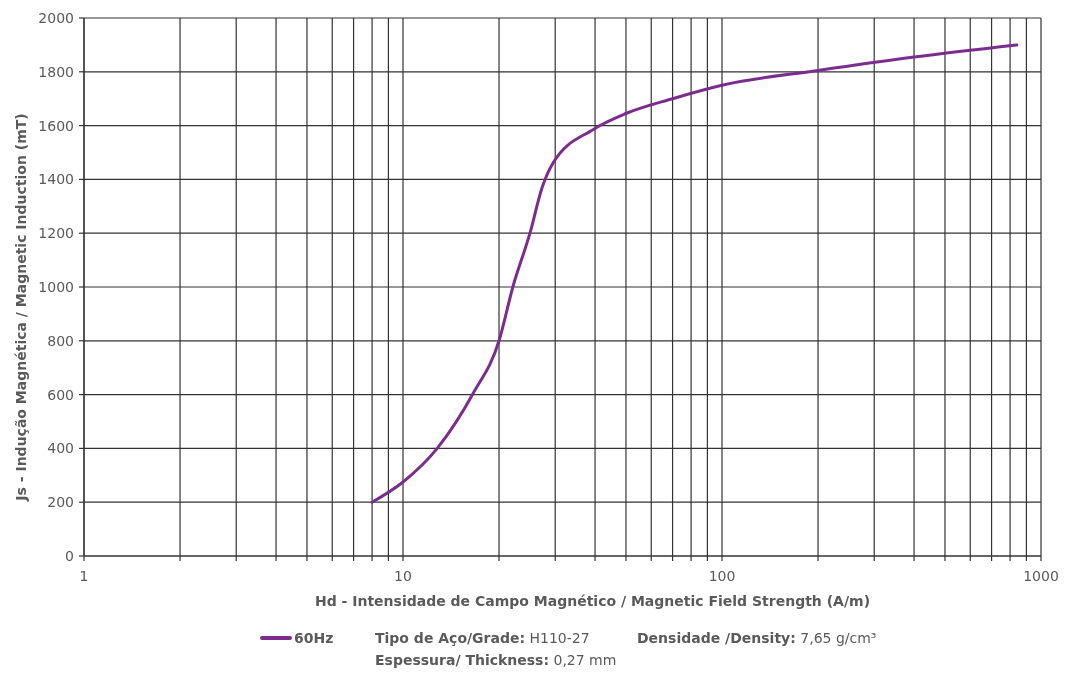 The height and width of the screenshot is (678, 1067). I want to click on y-tick-label: 1000, so click(56, 287).